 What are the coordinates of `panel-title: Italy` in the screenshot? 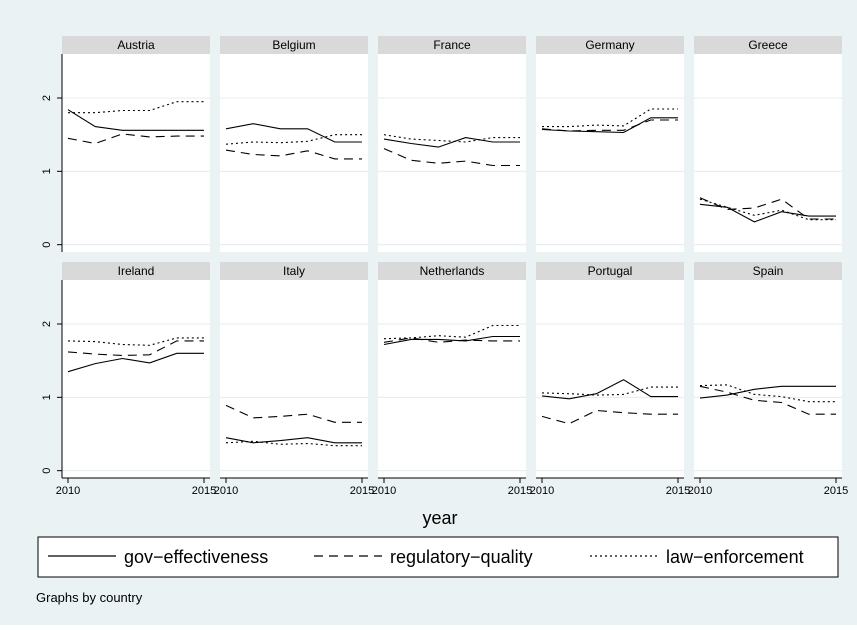 It's located at (294, 271).